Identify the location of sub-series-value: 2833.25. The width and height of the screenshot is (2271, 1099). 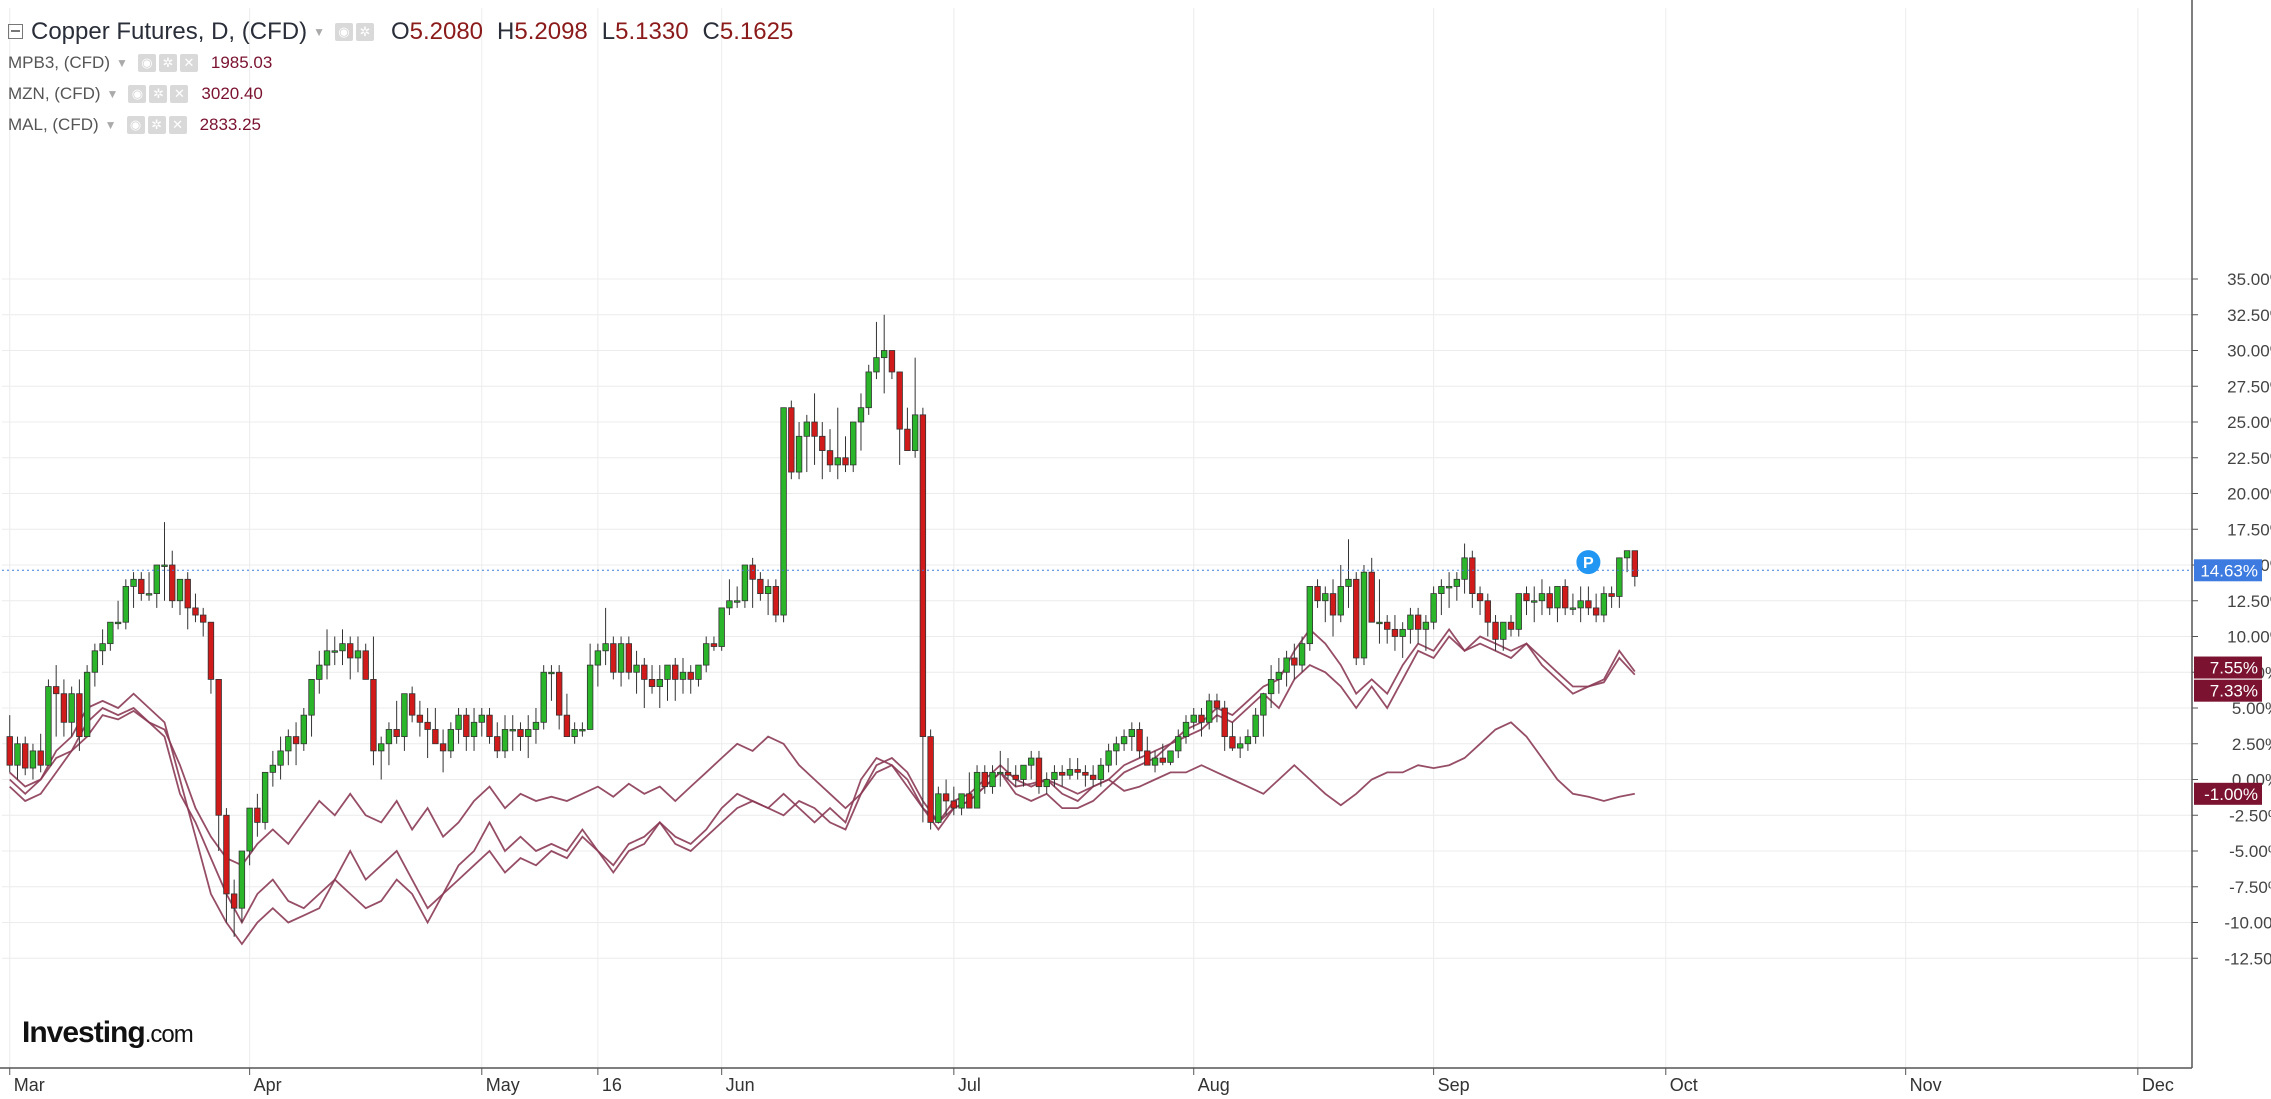
(230, 125).